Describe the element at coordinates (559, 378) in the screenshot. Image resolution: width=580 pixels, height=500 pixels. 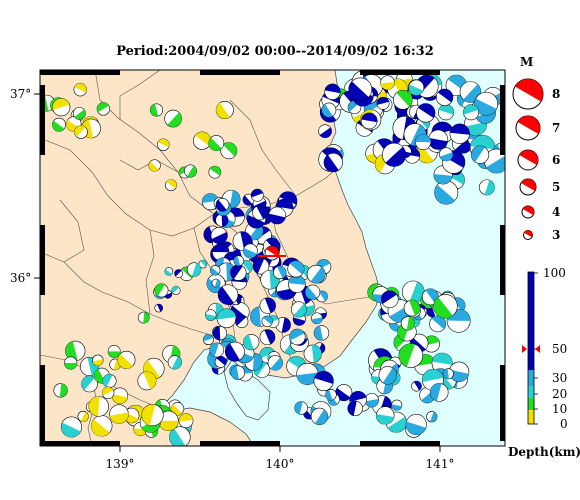
I see `depth-tick-30: 30` at that location.